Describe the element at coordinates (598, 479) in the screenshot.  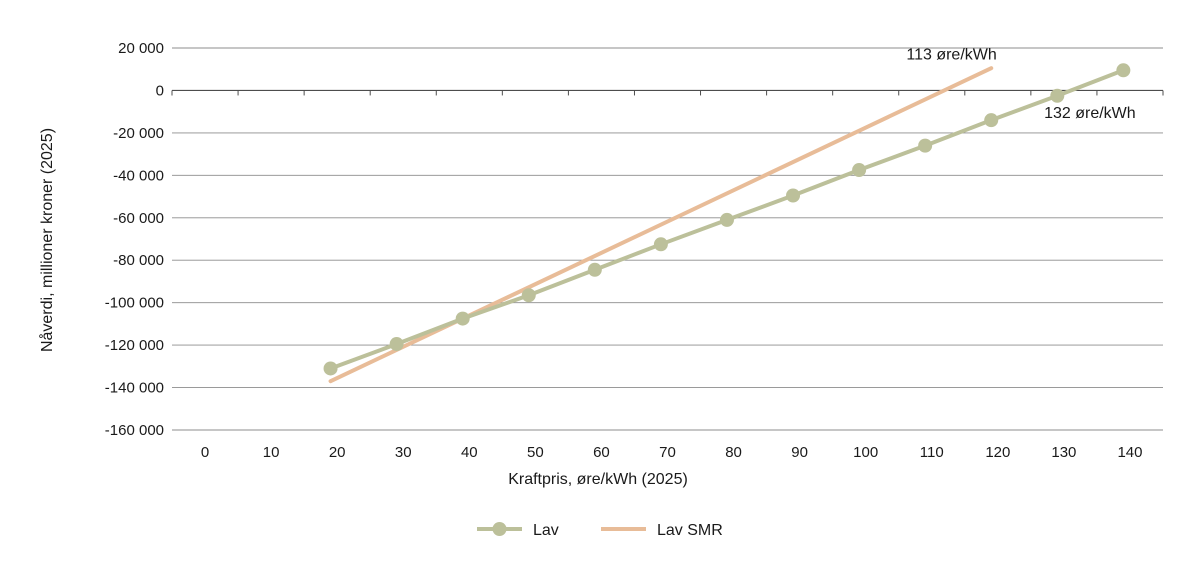
I see `x-axis-title: Kraftpris, øre/kWh (2025)` at that location.